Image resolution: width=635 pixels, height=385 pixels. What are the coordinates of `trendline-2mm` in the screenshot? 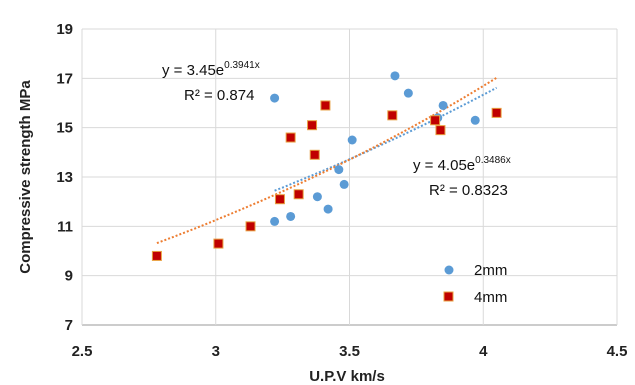 It's located at (386, 139).